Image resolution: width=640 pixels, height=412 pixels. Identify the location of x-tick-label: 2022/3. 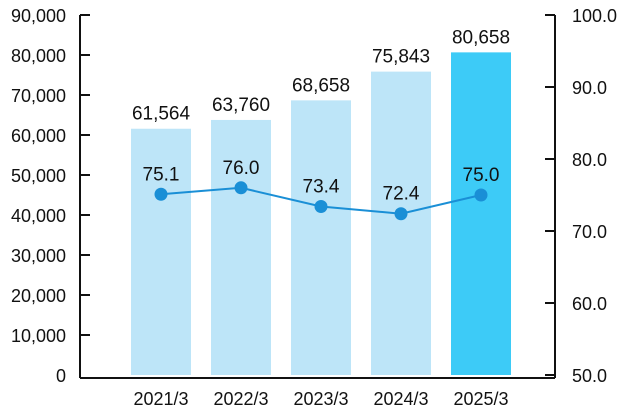
(240, 399).